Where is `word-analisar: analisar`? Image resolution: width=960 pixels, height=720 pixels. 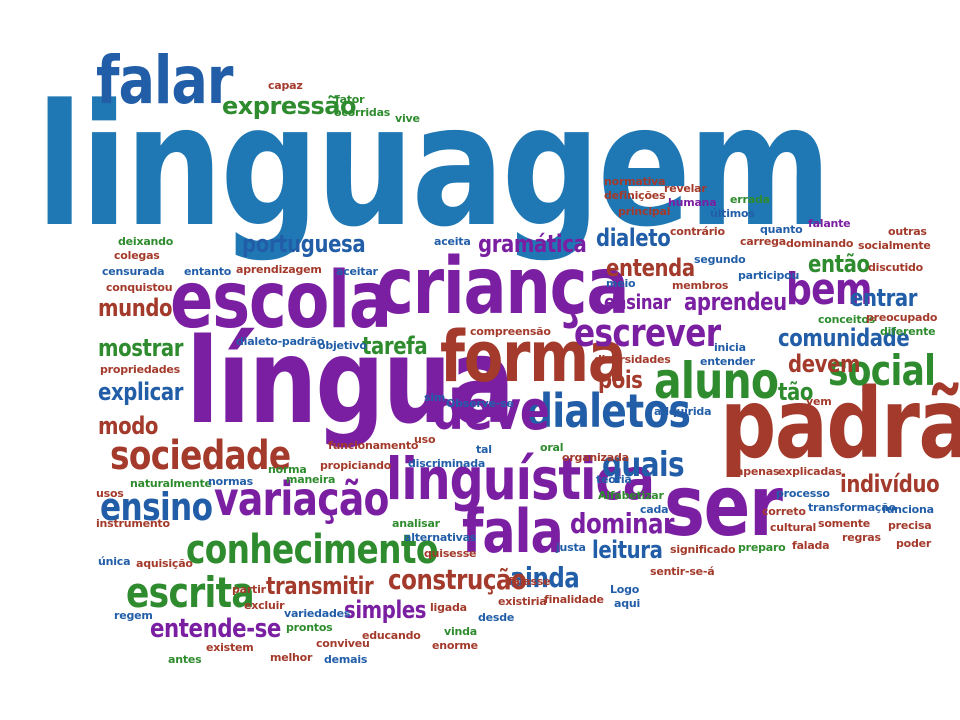 word-analisar: analisar is located at coordinates (416, 523).